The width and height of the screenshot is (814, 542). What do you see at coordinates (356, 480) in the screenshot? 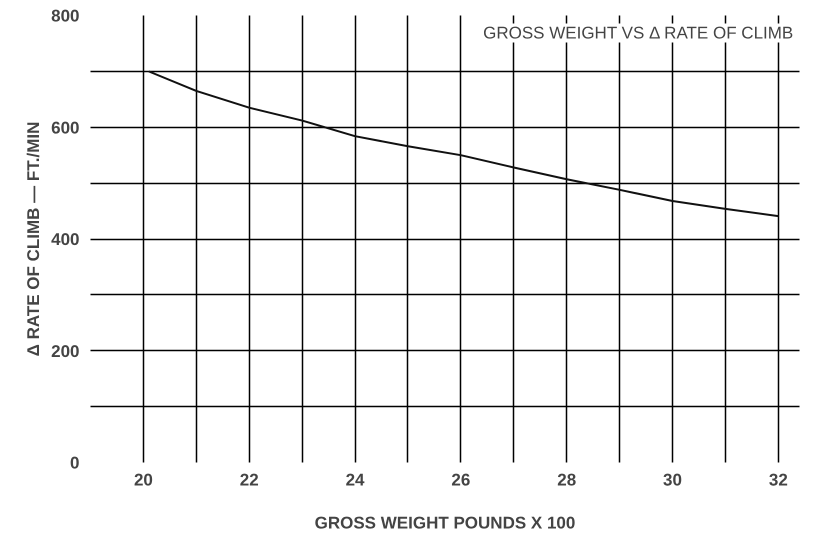
I see `x-tick-label: 24` at bounding box center [356, 480].